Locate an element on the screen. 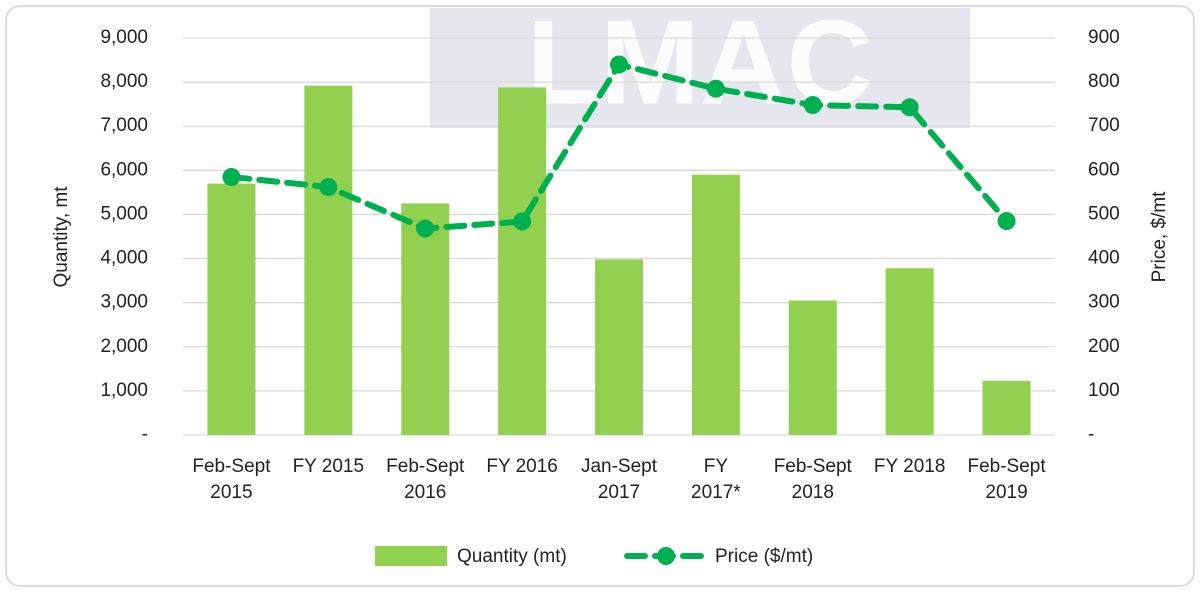  y-tick-label: 6,000 is located at coordinates (124, 169).